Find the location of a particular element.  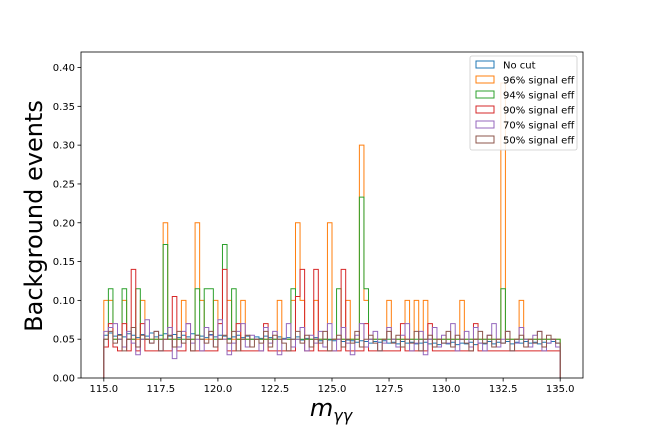

x-tick-label: 127.5 is located at coordinates (389, 389).